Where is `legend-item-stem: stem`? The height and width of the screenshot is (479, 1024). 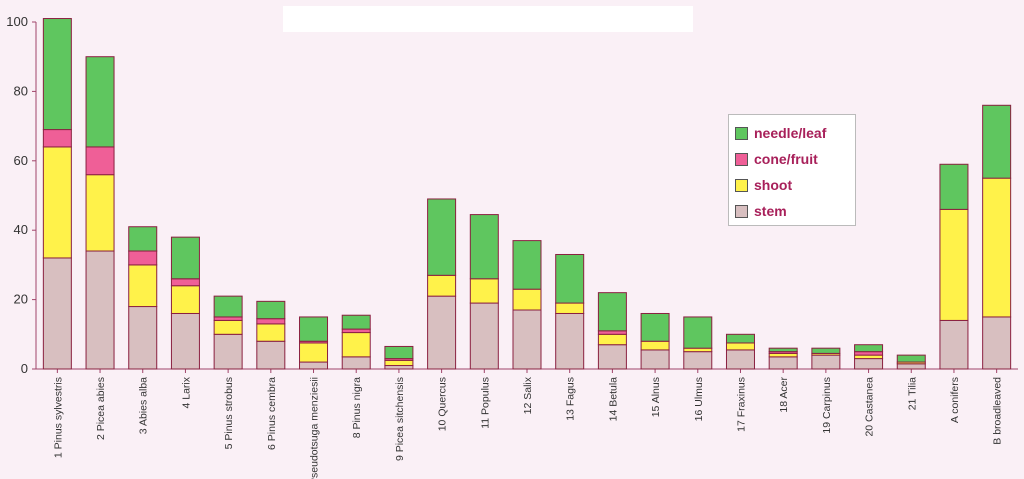
legend-item-stem: stem is located at coordinates (792, 211).